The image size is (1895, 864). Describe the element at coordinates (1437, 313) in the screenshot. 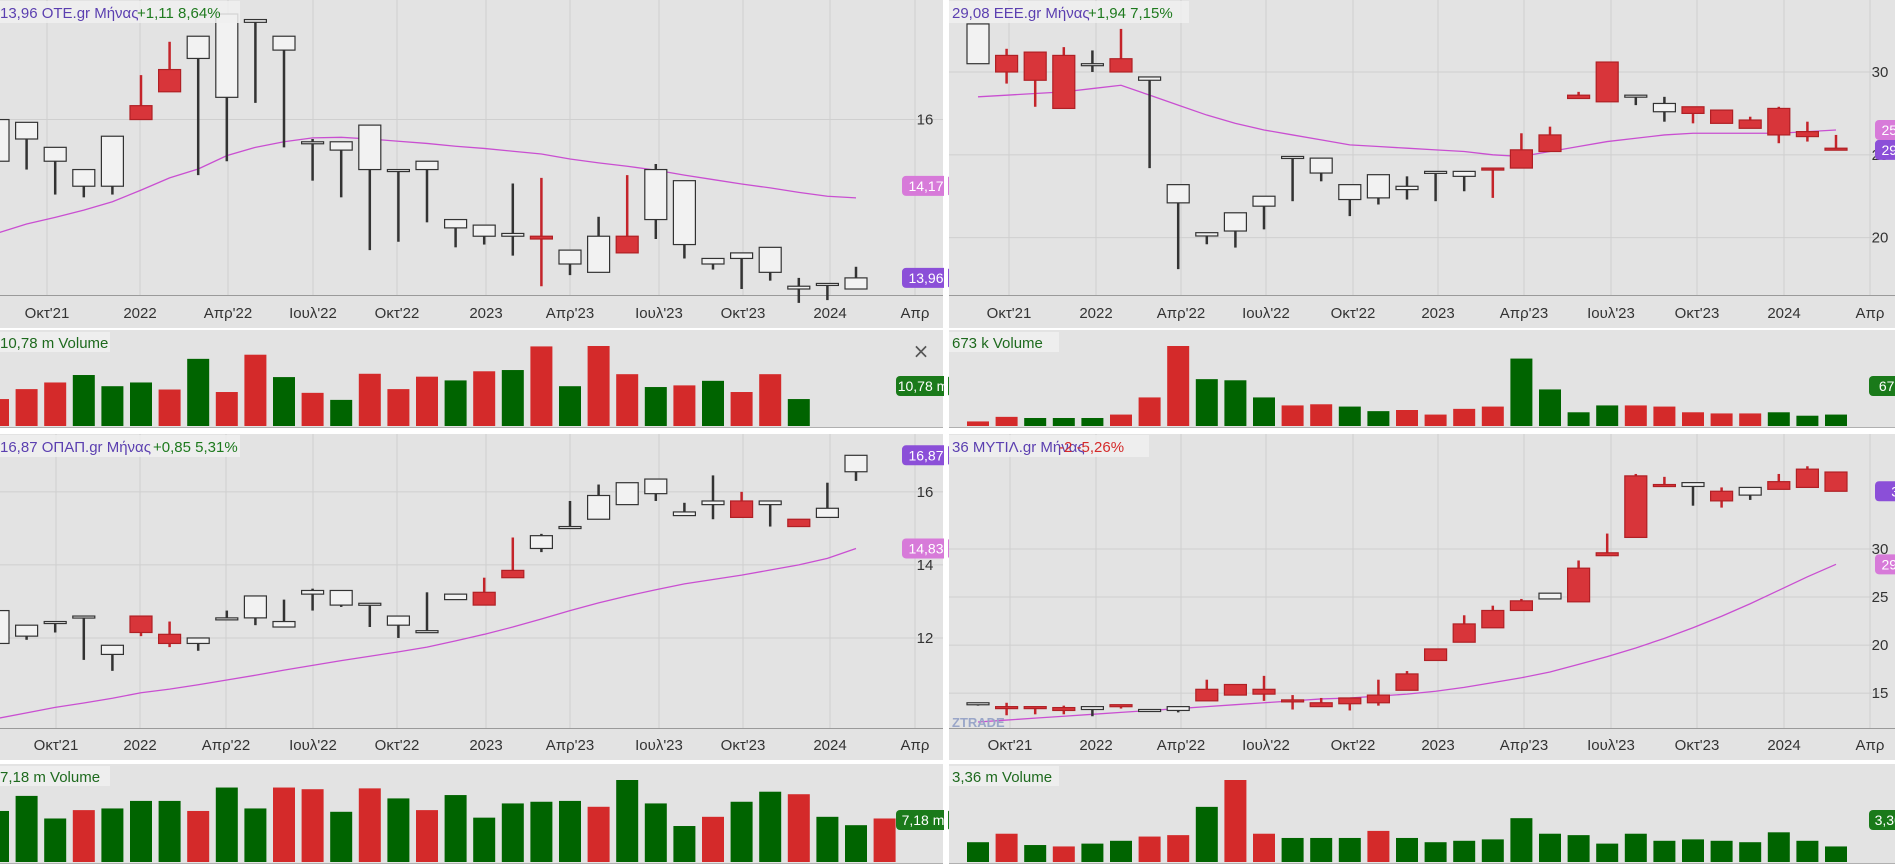

I see `x-tick-label: 2023` at that location.